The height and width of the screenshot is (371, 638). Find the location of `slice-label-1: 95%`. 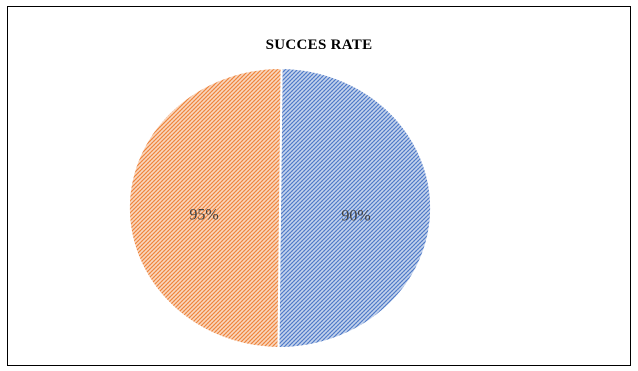

slice-label-1: 95% is located at coordinates (203, 214).